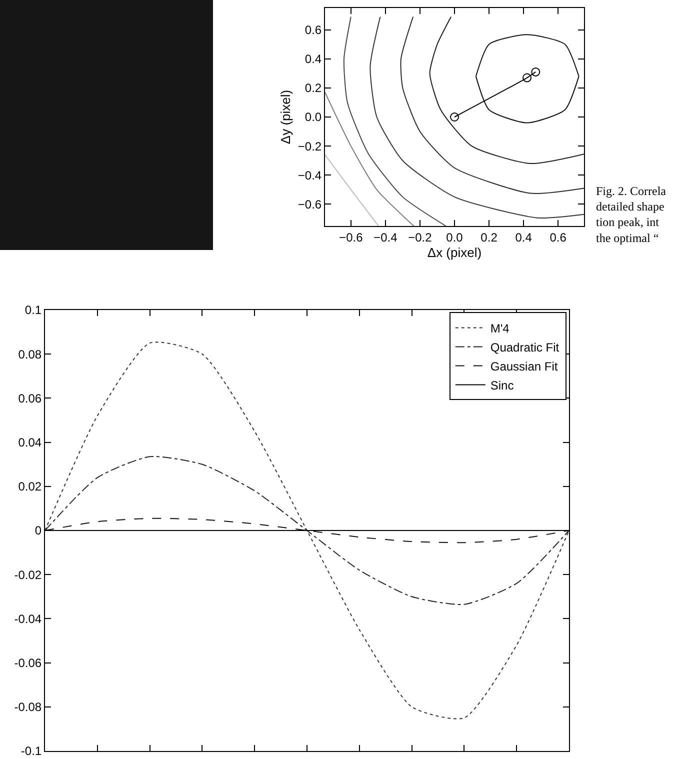  Describe the element at coordinates (631, 214) in the screenshot. I see `caption: Fig. 2. Correla detailed shape tion peak, int the optimal “` at that location.